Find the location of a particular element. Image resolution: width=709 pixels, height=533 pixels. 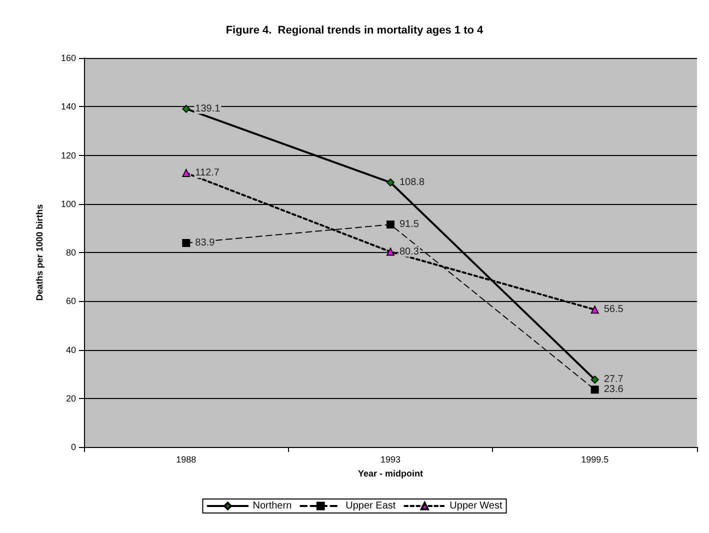

data-label: 56.5 is located at coordinates (614, 310).